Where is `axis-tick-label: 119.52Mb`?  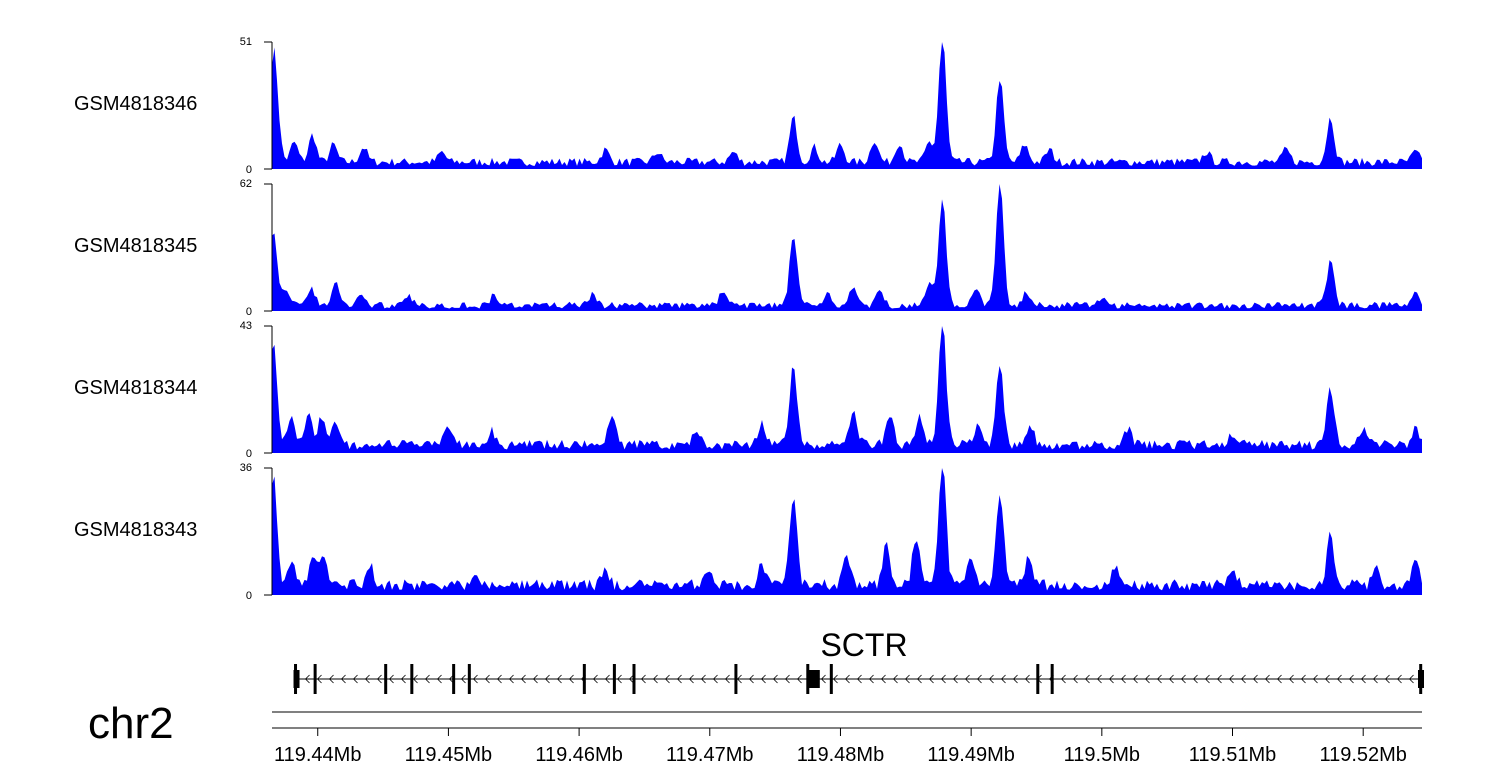
axis-tick-label: 119.52Mb is located at coordinates (1362, 755).